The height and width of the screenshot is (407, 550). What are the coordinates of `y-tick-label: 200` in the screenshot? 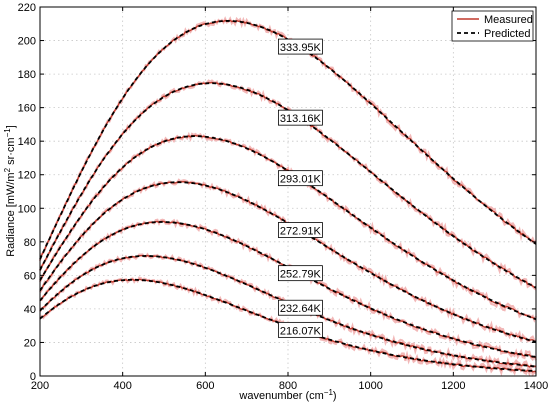 It's located at (27, 42).